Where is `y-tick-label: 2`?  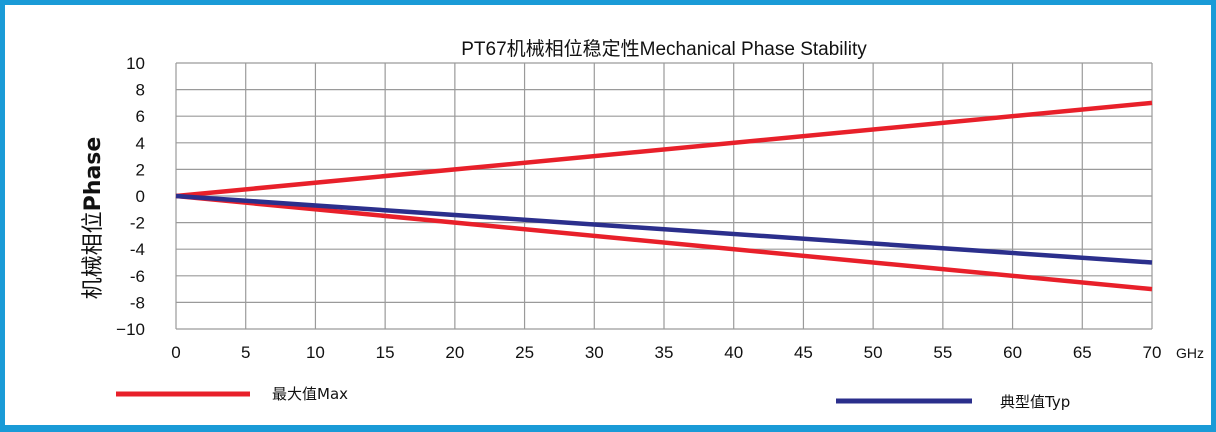 y-tick-label: 2 is located at coordinates (140, 169).